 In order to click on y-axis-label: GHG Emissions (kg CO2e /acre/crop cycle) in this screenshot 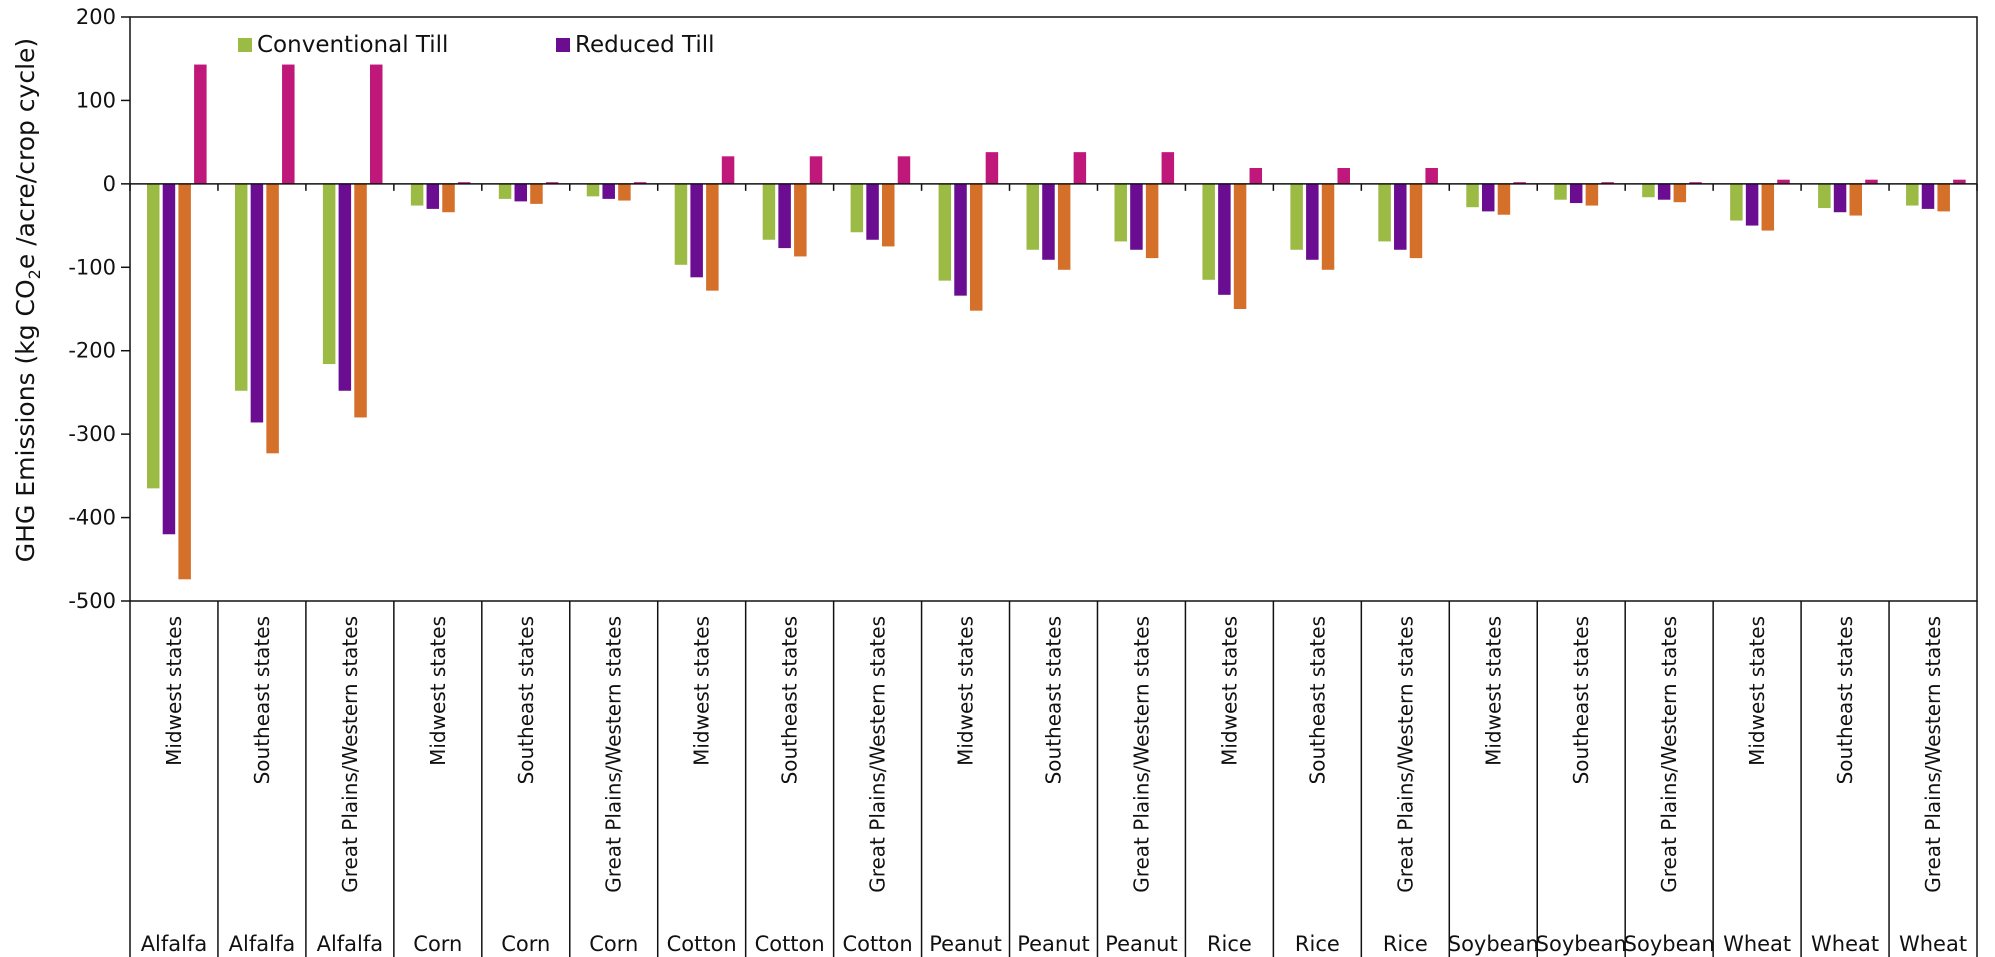, I will do `click(27, 300)`.